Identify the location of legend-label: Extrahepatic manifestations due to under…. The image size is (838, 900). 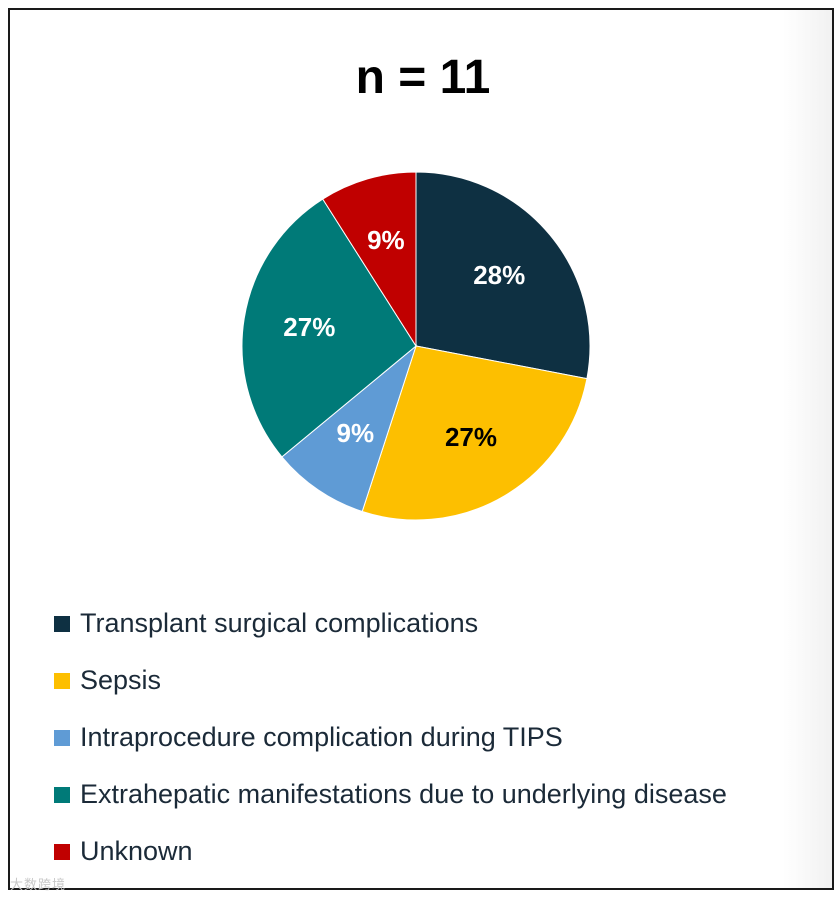
(403, 794).